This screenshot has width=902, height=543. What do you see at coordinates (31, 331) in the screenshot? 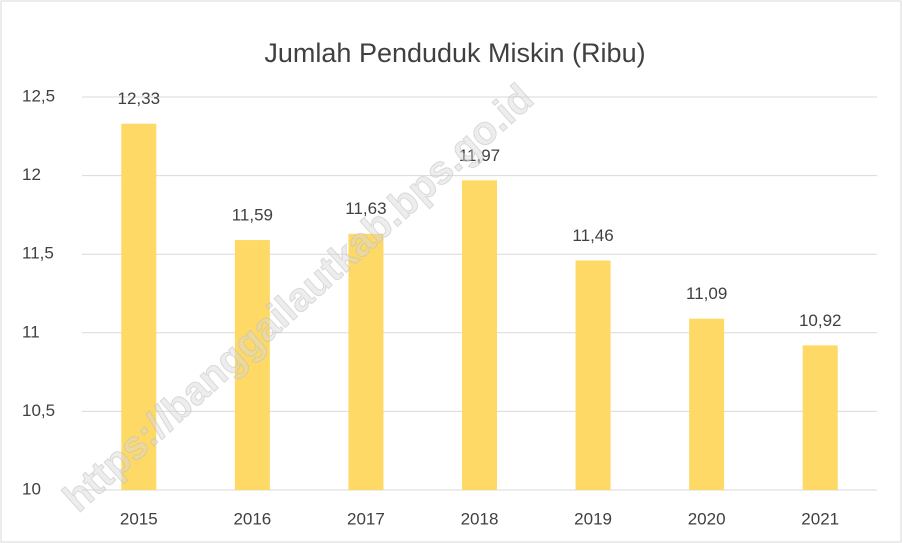
I see `y-tick-label: 11` at bounding box center [31, 331].